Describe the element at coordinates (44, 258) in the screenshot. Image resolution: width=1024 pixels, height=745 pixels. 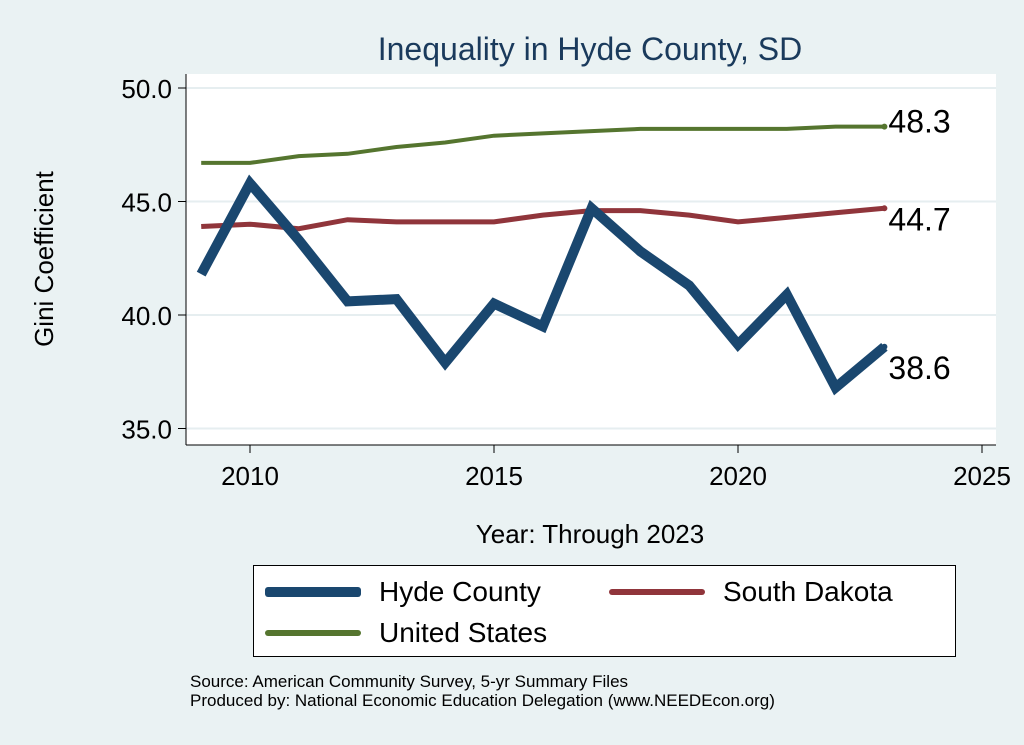
I see `y-axis-title: Gini Coefficient` at that location.